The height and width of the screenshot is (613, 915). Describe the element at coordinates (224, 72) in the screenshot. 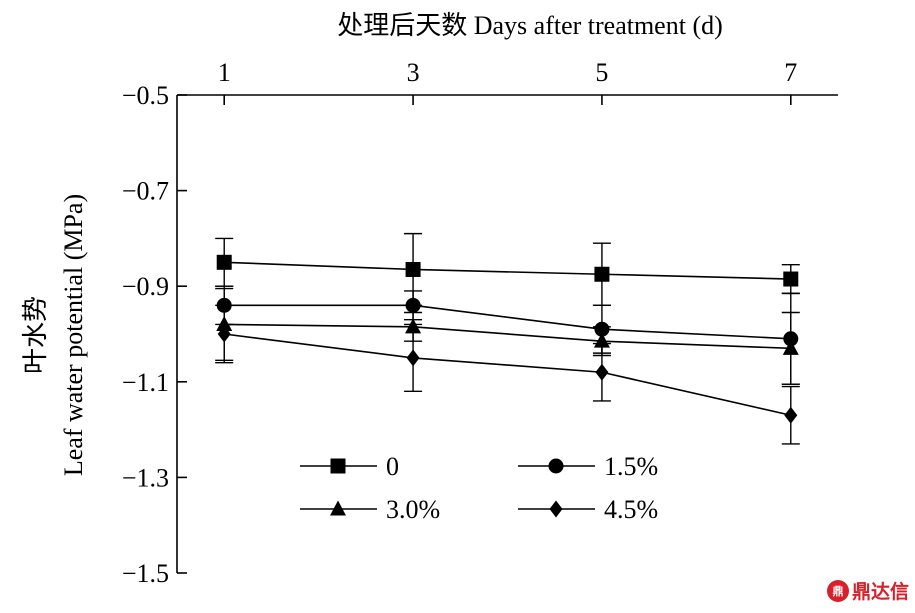

I see `x-tick-label: 1` at that location.